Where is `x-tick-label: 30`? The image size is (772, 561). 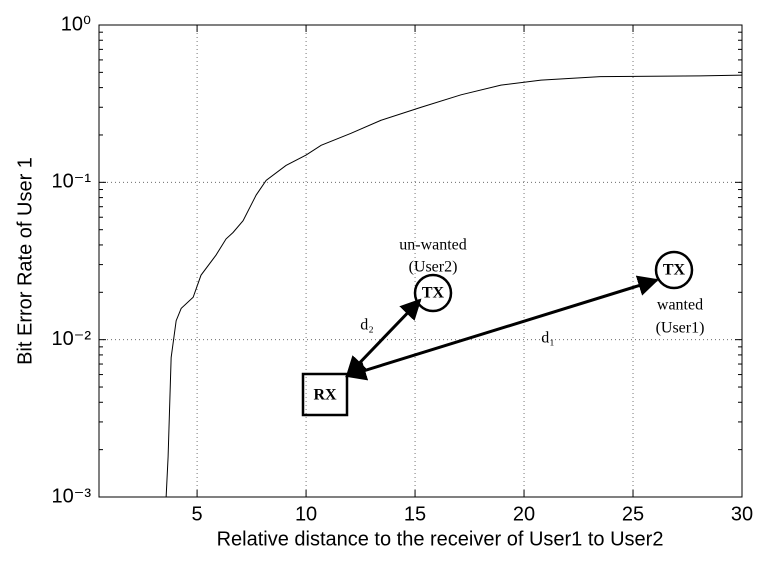
x-tick-label: 30 is located at coordinates (742, 514).